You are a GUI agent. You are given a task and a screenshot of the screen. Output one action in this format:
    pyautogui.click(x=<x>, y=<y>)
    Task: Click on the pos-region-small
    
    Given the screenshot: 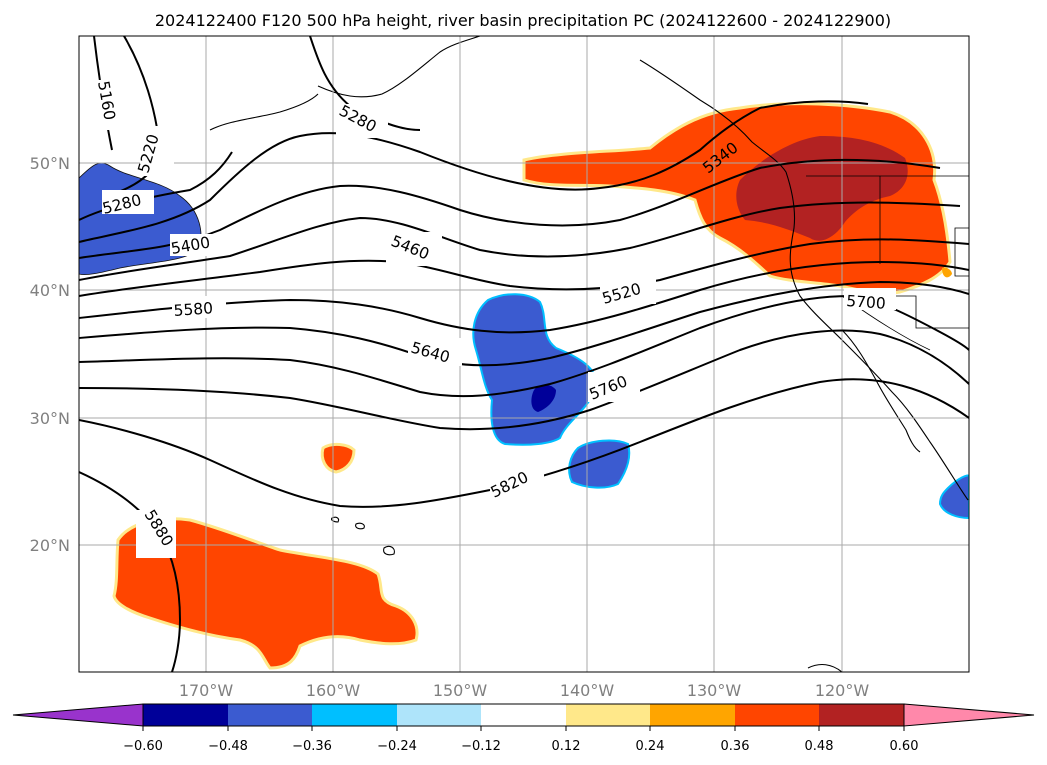 What is the action you would take?
    pyautogui.click(x=338, y=458)
    